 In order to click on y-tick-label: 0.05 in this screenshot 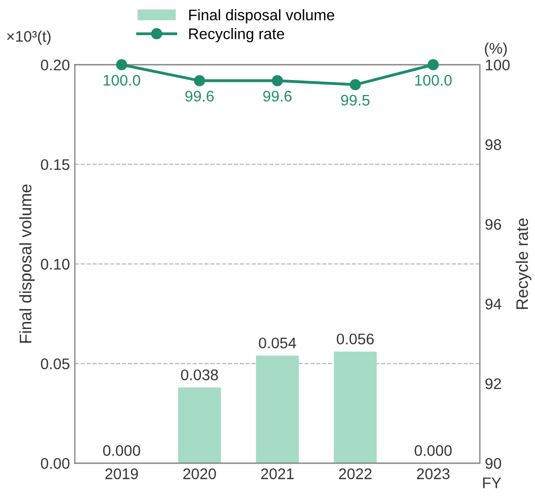, I will do `click(55, 364)`.